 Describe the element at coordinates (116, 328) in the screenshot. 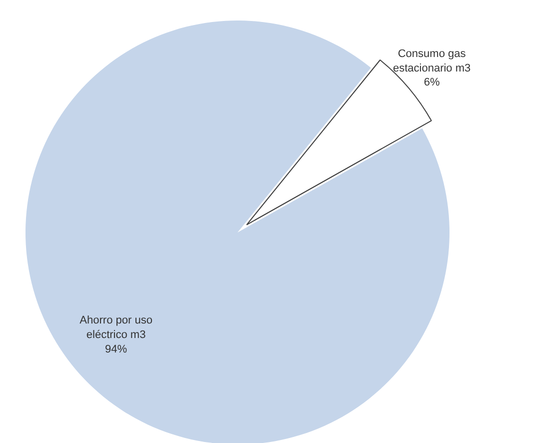

I see `slice-label: Ahorro por uso eléctrico m3` at that location.